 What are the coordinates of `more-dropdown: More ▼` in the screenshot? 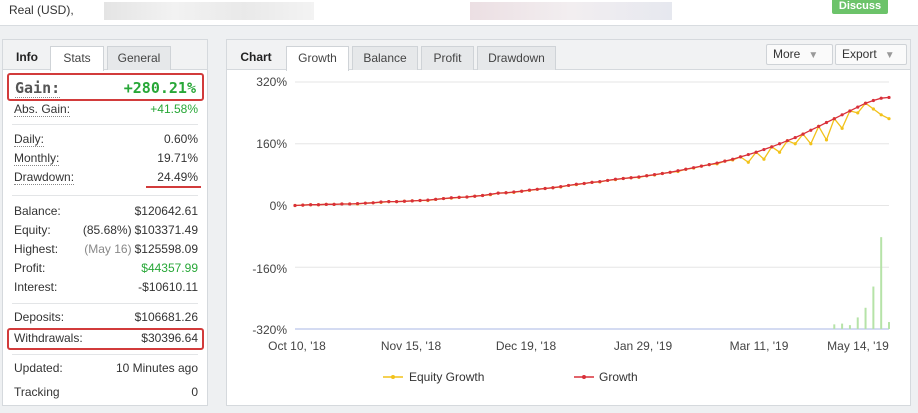 It's located at (799, 54).